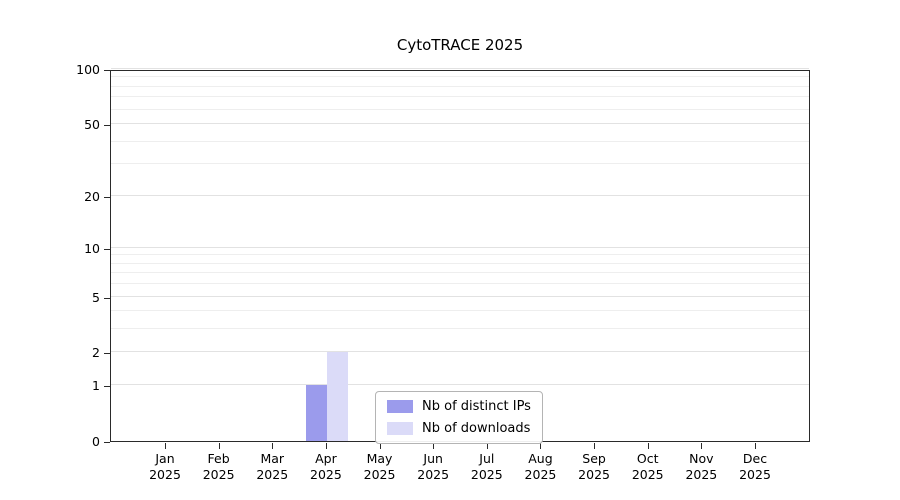  Describe the element at coordinates (92, 196) in the screenshot. I see `y-tick-label: 20` at that location.